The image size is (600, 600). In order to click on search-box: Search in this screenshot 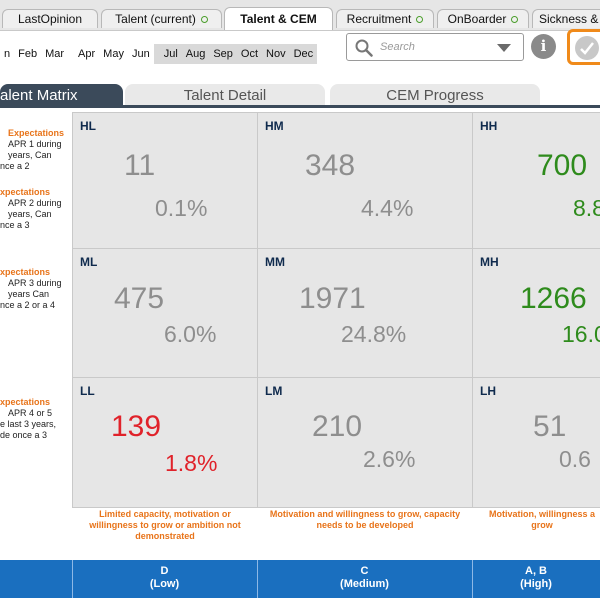, I will do `click(435, 47)`.